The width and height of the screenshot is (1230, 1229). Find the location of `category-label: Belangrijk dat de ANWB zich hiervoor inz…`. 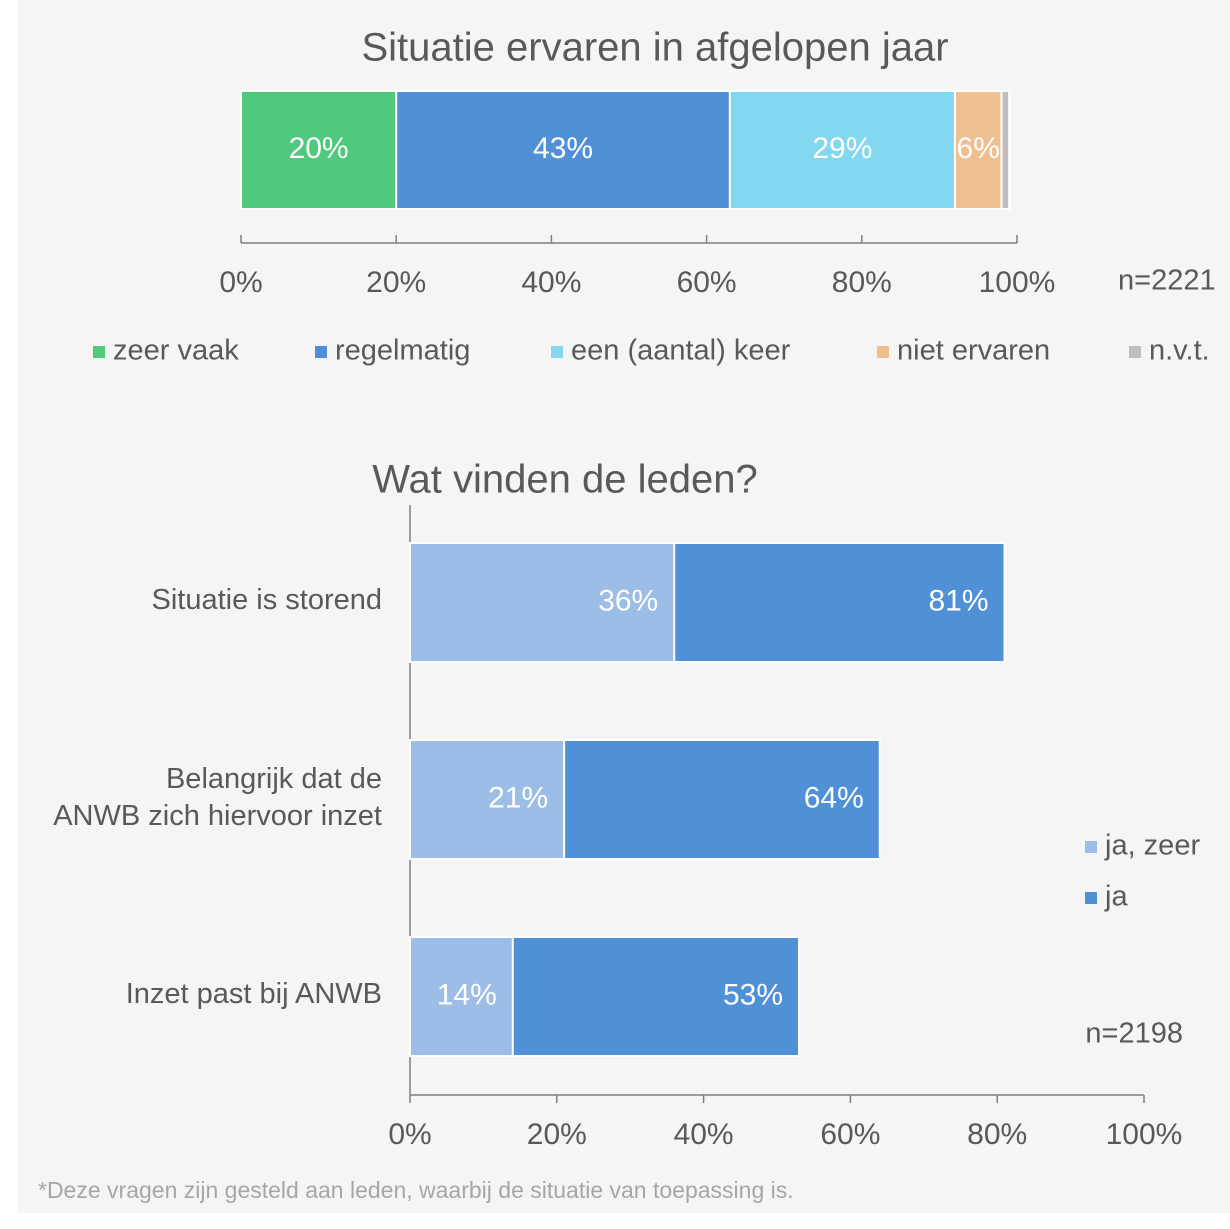

category-label: Belangrijk dat de ANWB zich hiervoor inz… is located at coordinates (217, 797).